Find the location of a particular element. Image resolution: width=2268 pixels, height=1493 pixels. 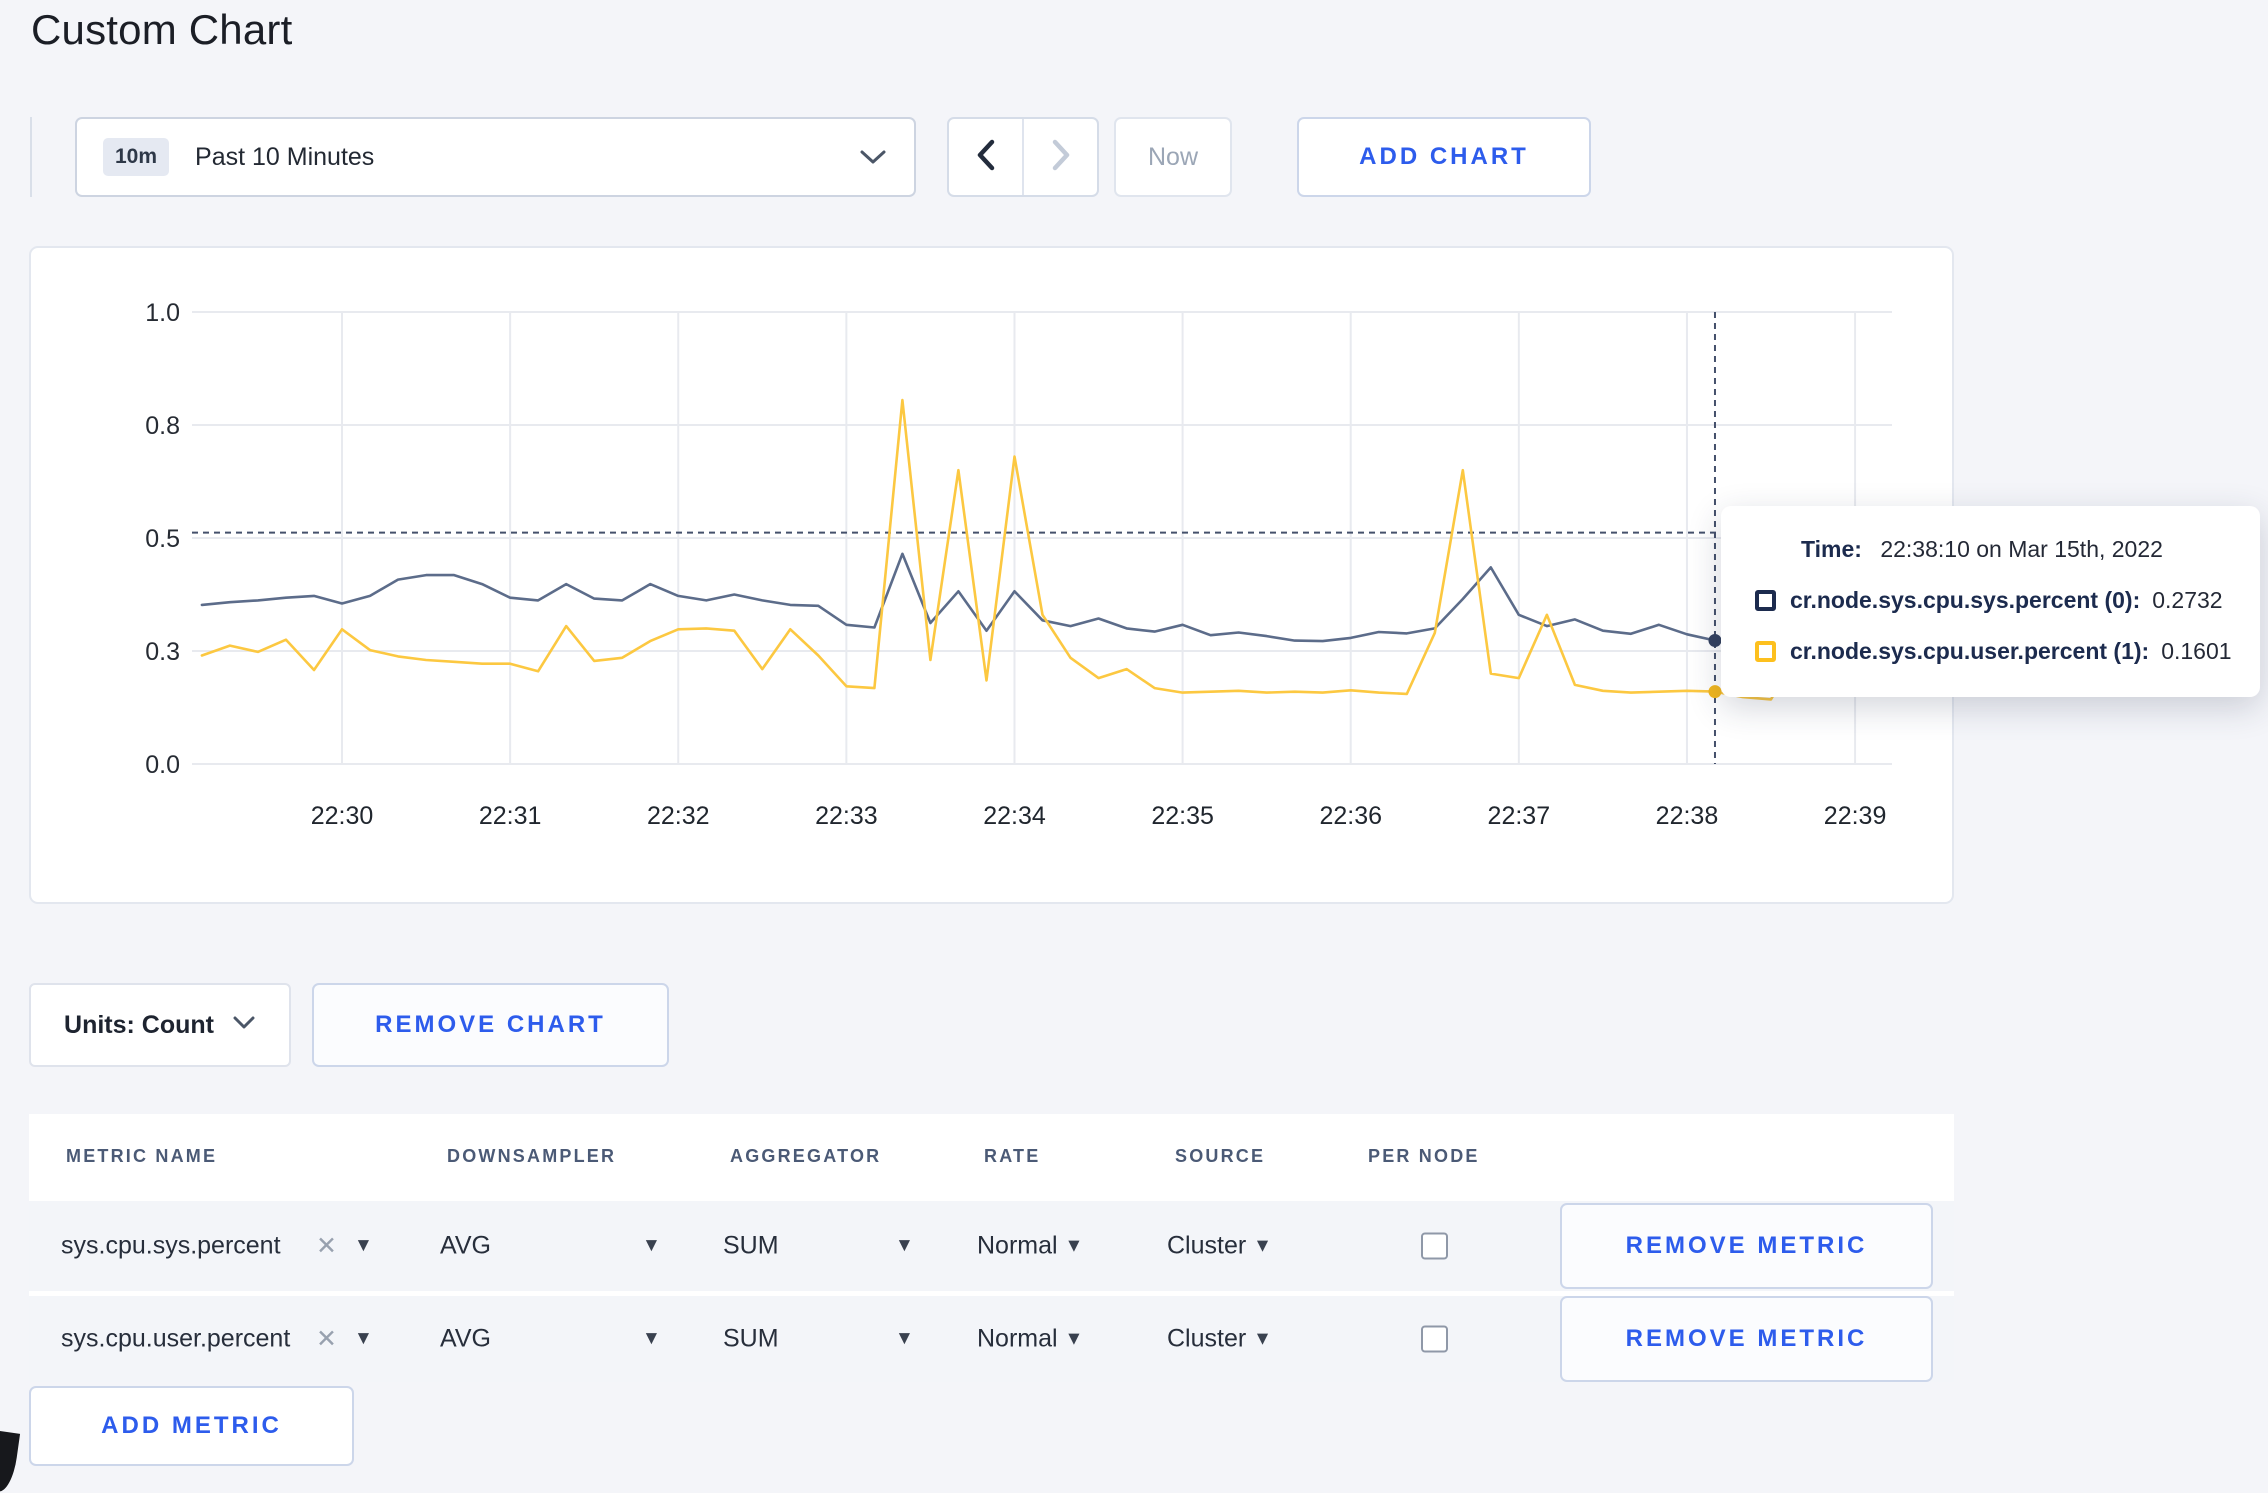

svg-text: 0.3 is located at coordinates (162, 652).